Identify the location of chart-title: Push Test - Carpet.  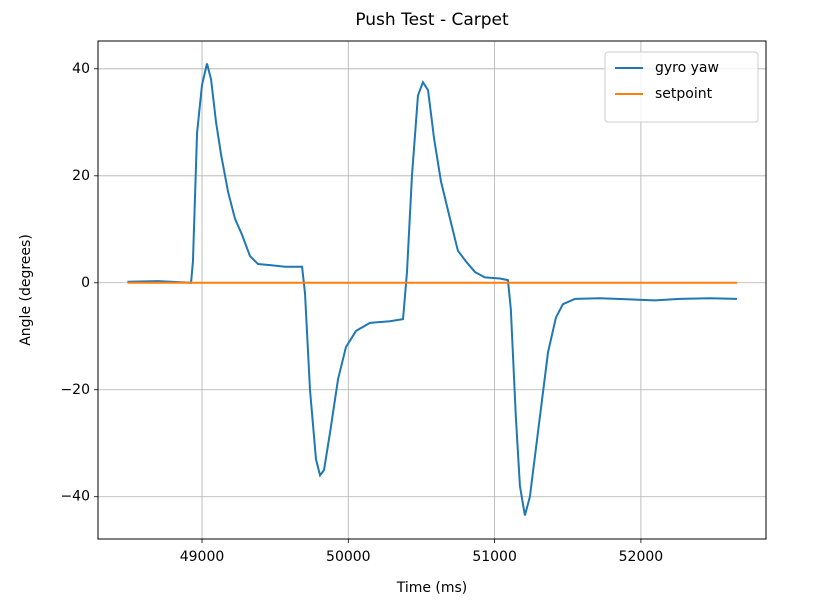
(432, 20).